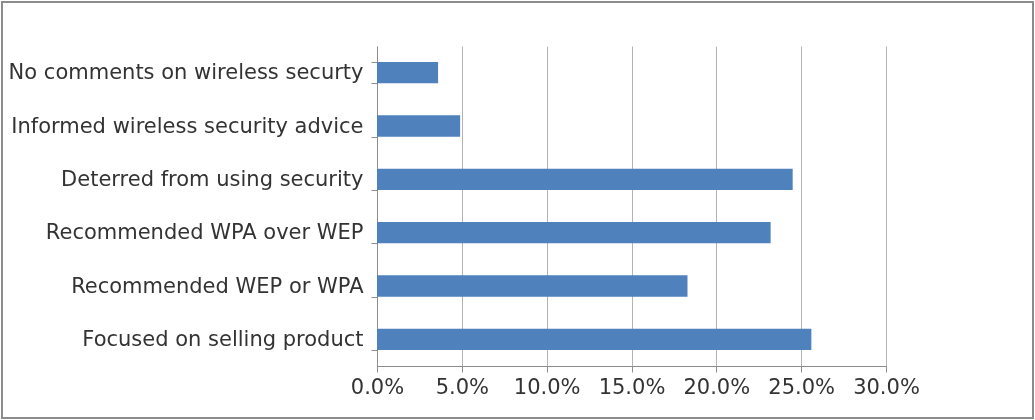  What do you see at coordinates (212, 178) in the screenshot?
I see `y-tick-label: Deterred from using security` at bounding box center [212, 178].